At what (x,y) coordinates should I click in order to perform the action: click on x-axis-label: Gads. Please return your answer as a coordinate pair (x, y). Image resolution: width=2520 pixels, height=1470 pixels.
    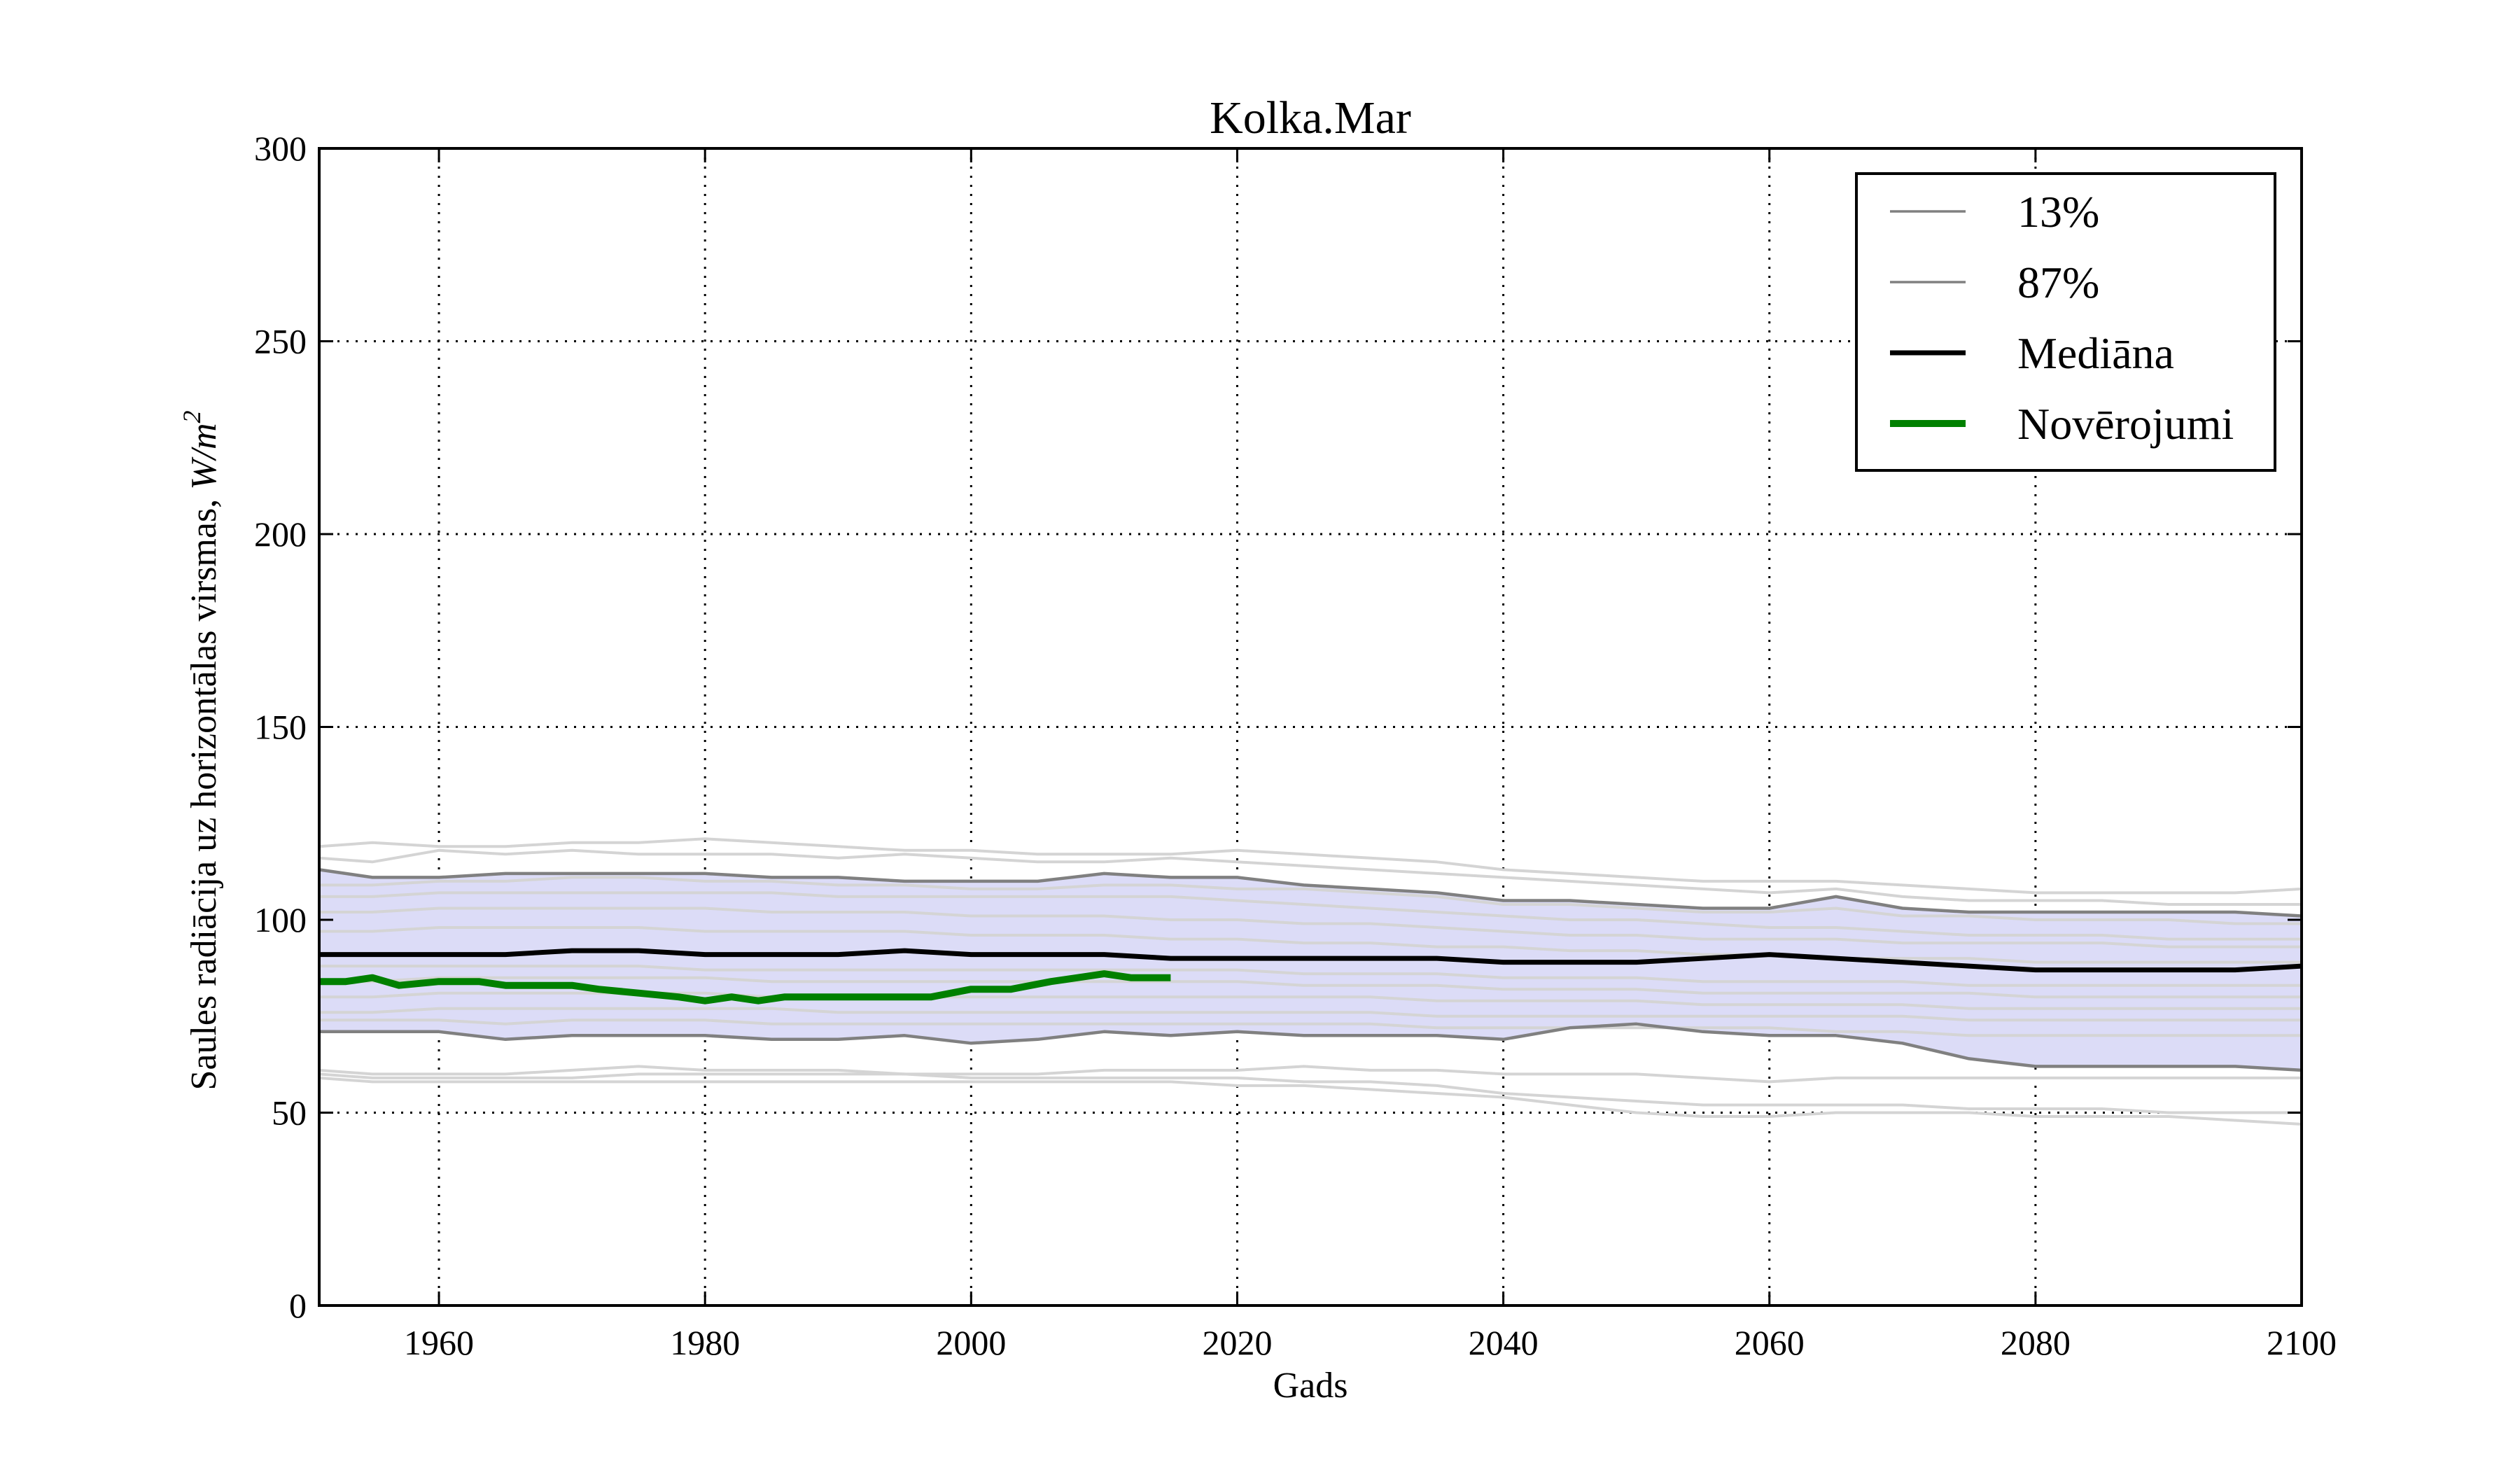
    Looking at the image, I should click on (1310, 1386).